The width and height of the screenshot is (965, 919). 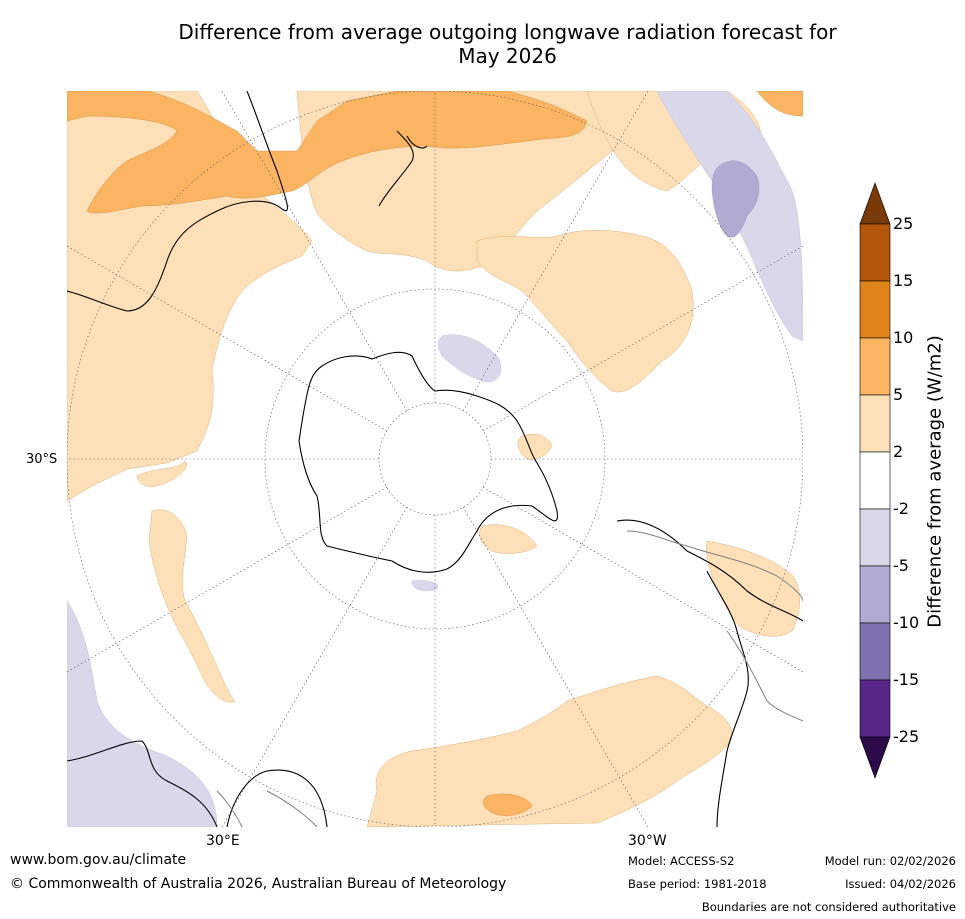 What do you see at coordinates (177, 201) in the screenshot?
I see `australia-coastline` at bounding box center [177, 201].